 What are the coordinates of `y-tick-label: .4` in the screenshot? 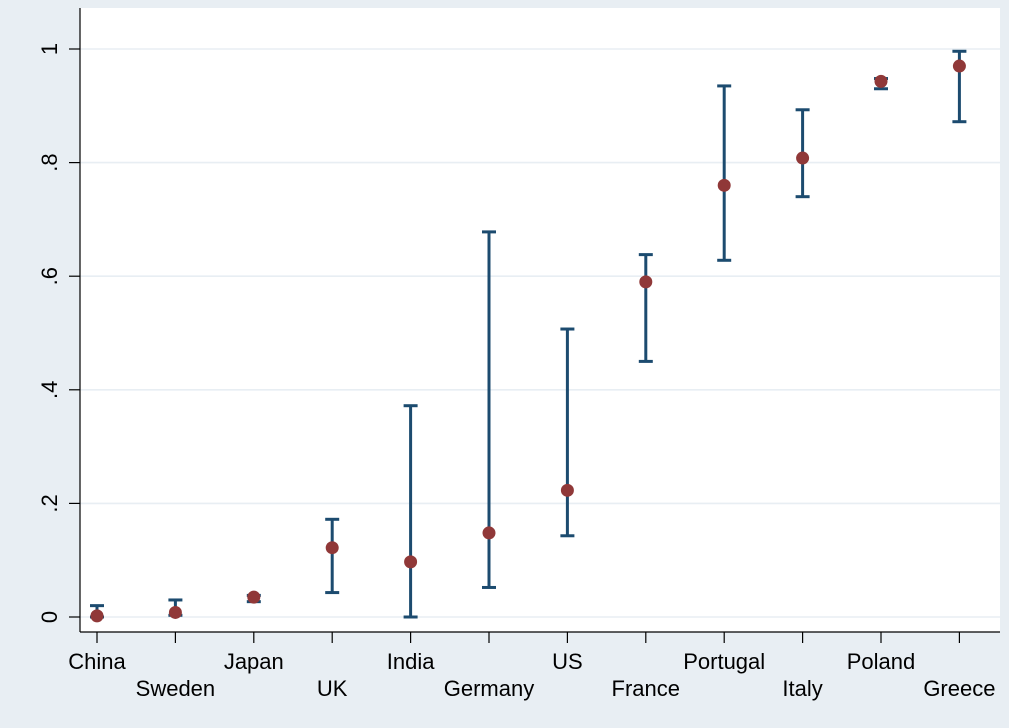 It's located at (49, 390).